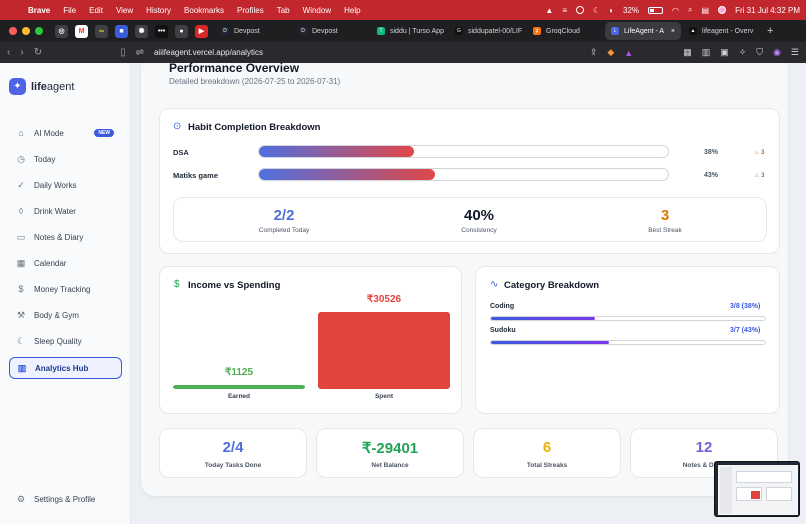  I want to click on sidebar-item-sleep-quality: ☾ Sleep Quality, so click(65, 341).